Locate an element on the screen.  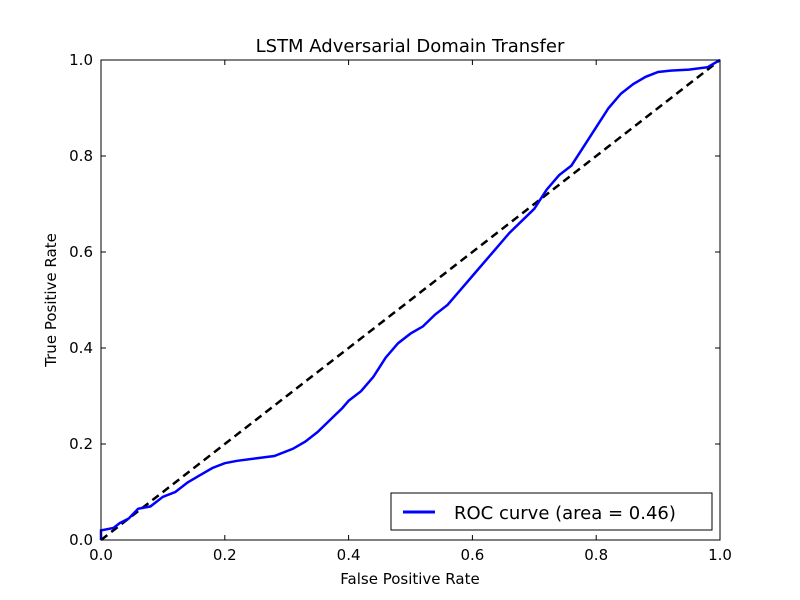
y-tick-label: 0.4 is located at coordinates (81, 348).